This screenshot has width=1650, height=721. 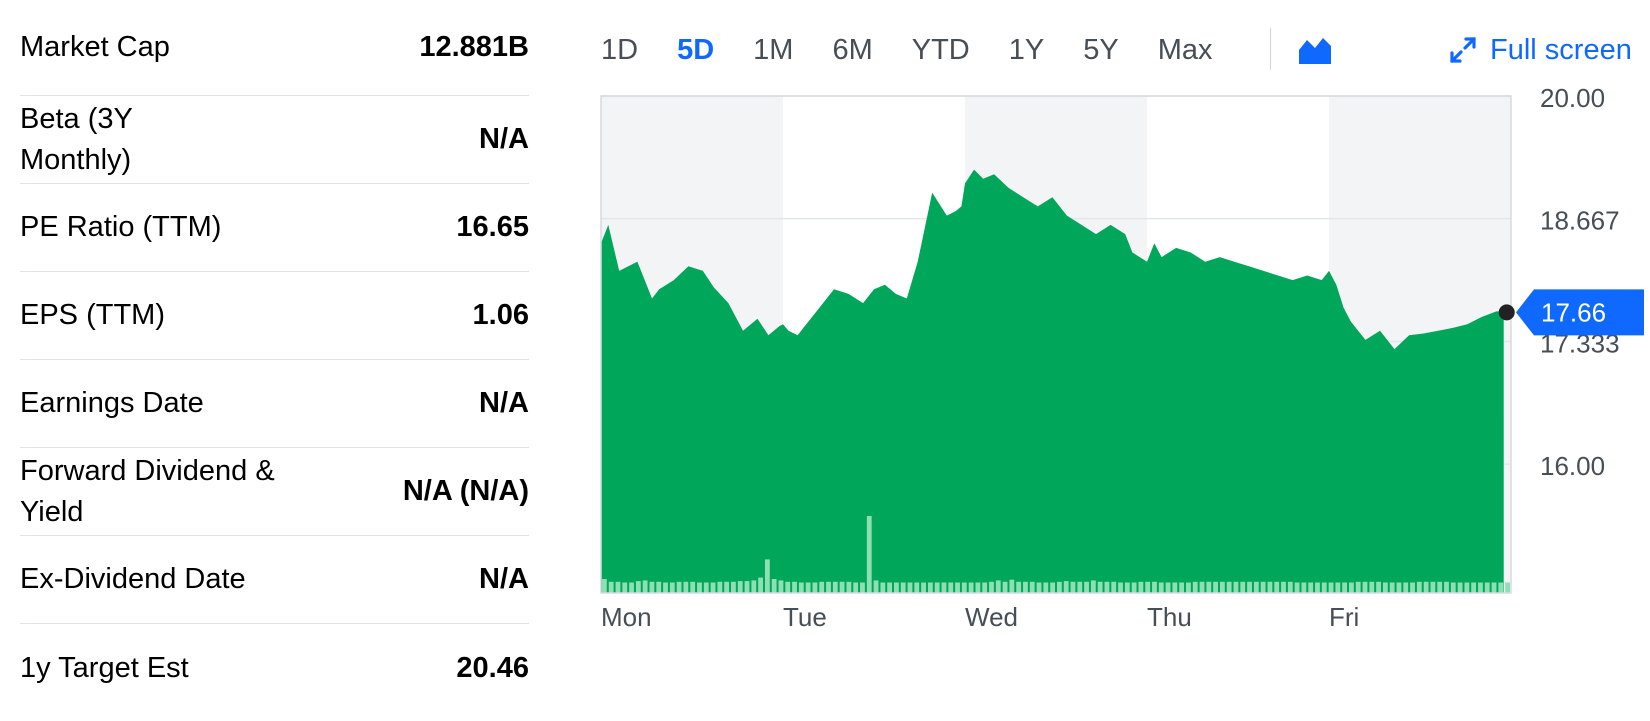 I want to click on stat-label: Market Cap, so click(x=95, y=47).